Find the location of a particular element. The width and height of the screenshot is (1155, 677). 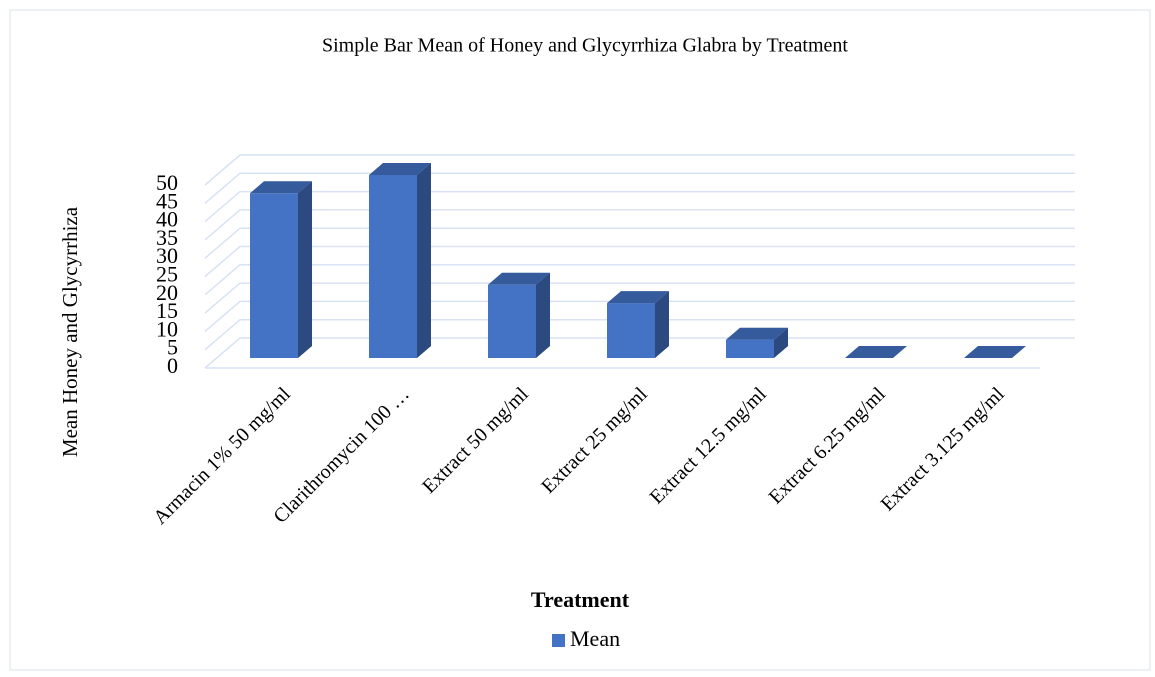

y-tick-label: 40 is located at coordinates (167, 219).